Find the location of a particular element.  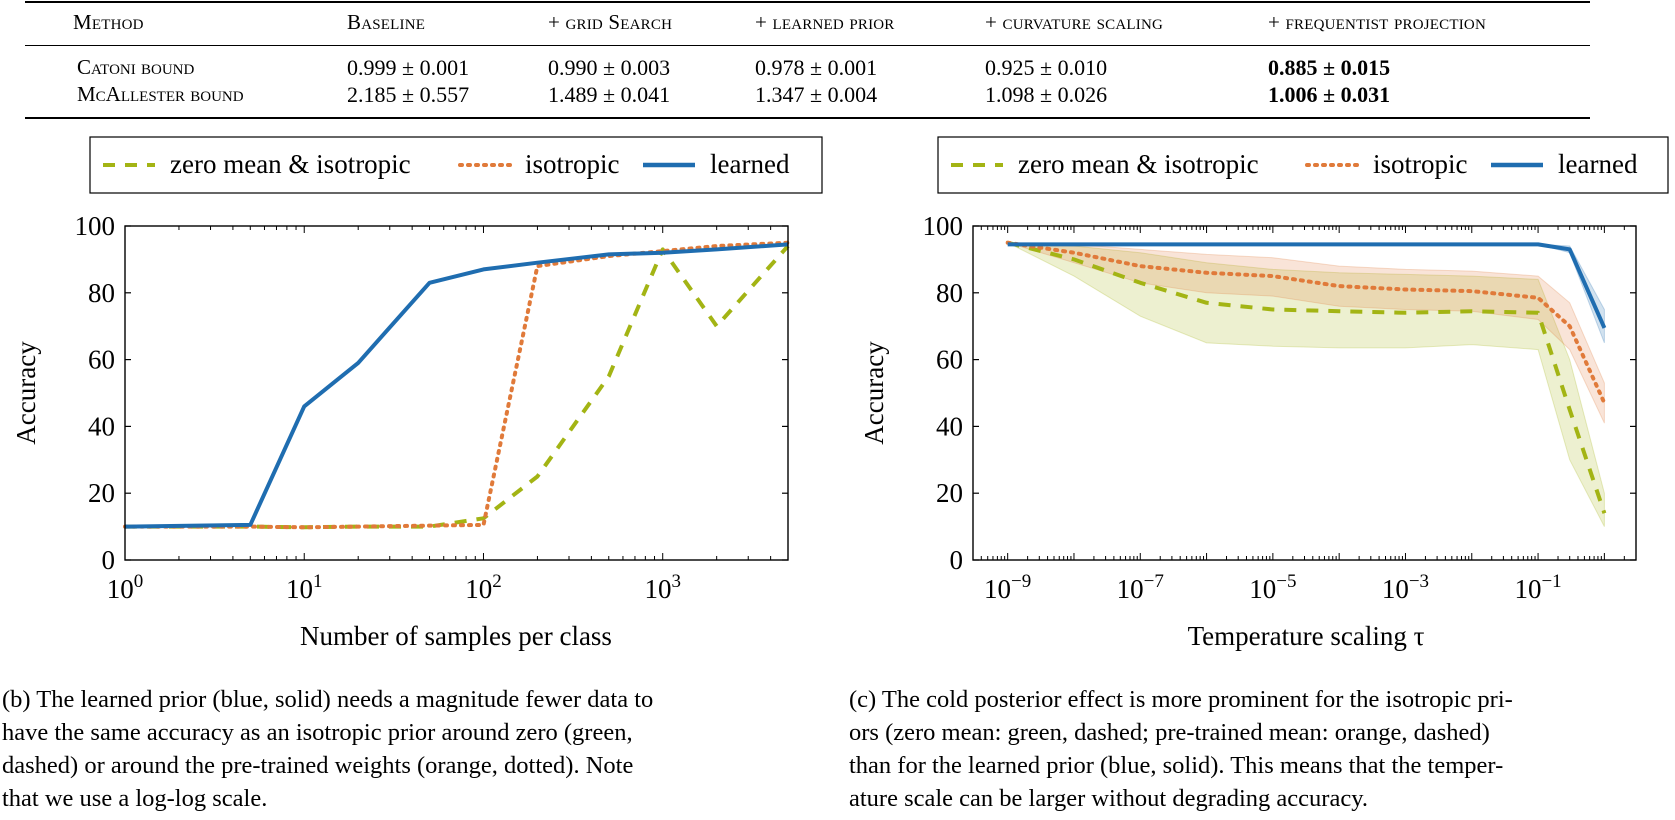

x-tick-label: 10⁻³ is located at coordinates (1405, 587).